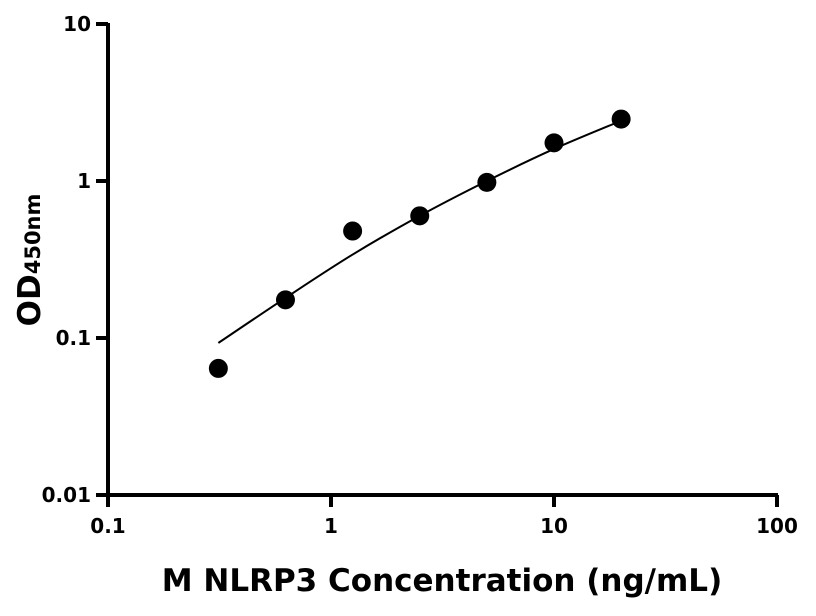 The image size is (816, 616). Describe the element at coordinates (33, 234) in the screenshot. I see `y-axis-label-subscript: 450nm` at that location.